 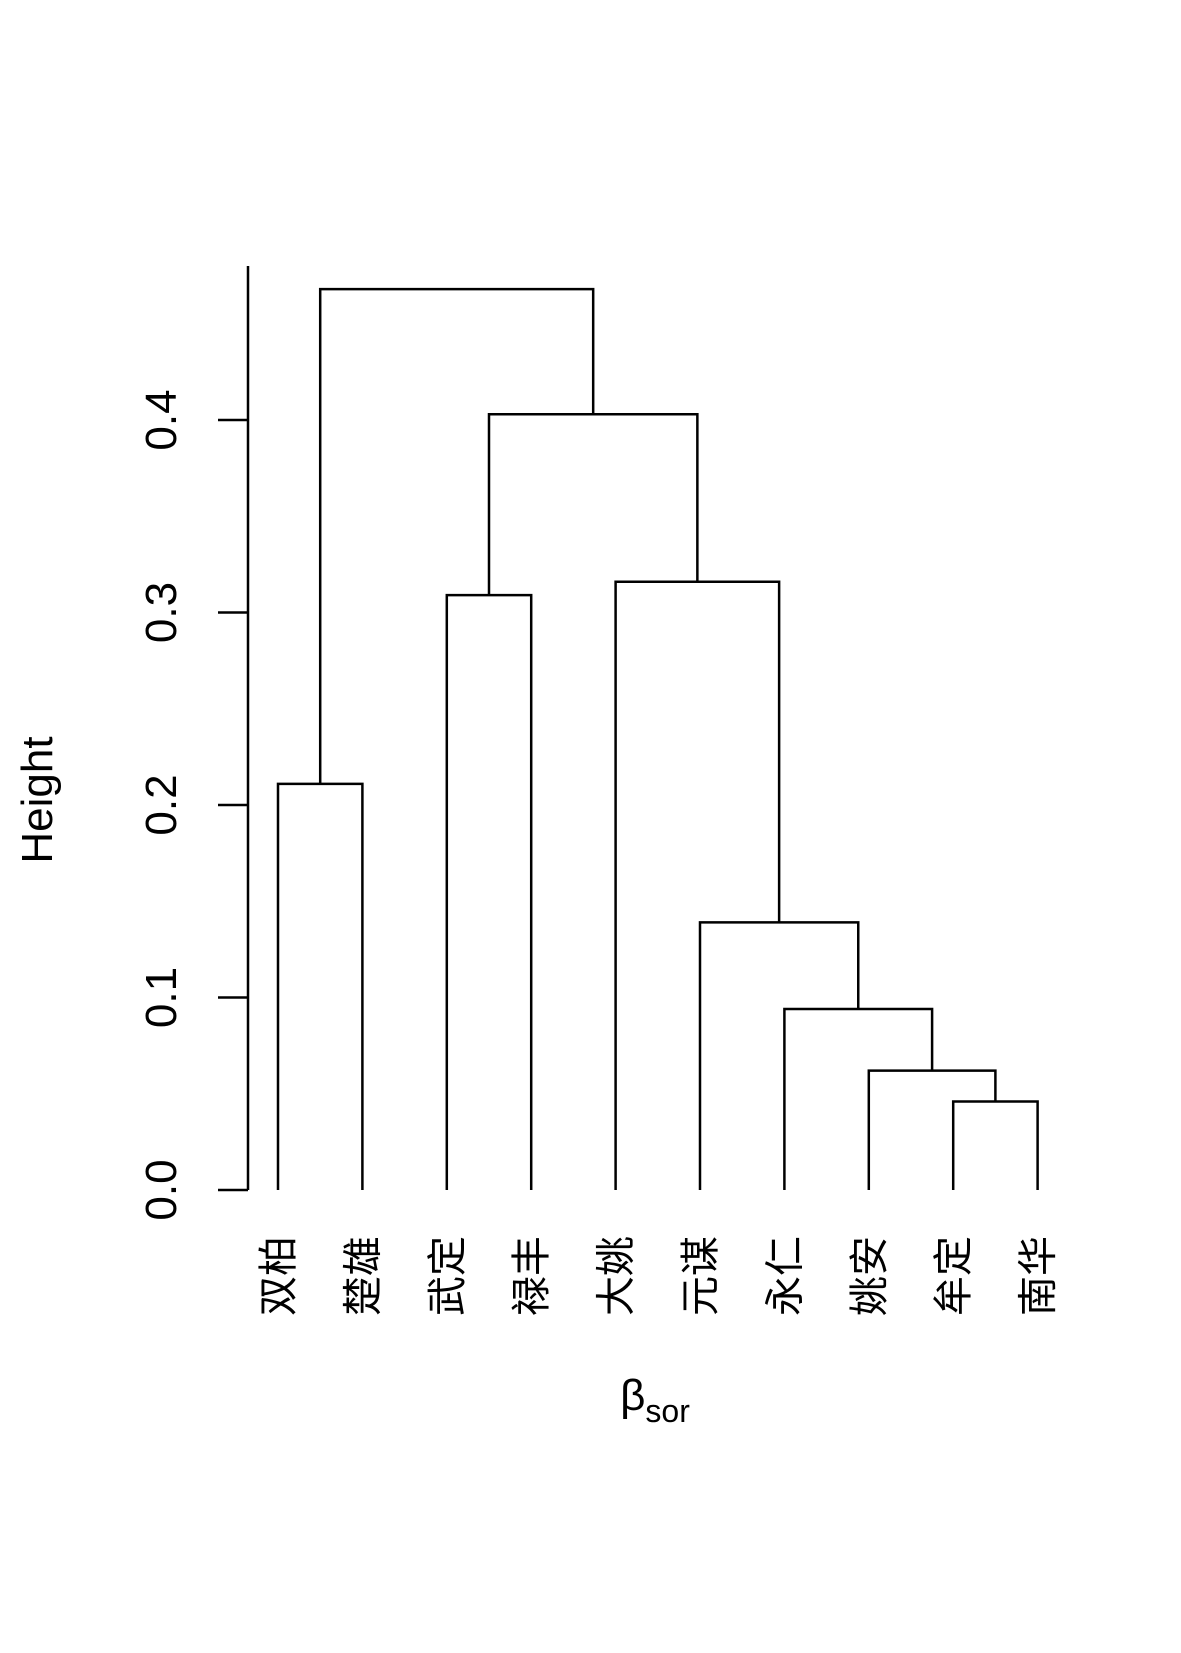 What do you see at coordinates (279, 1276) in the screenshot?
I see `leaf-label: 双柏` at bounding box center [279, 1276].